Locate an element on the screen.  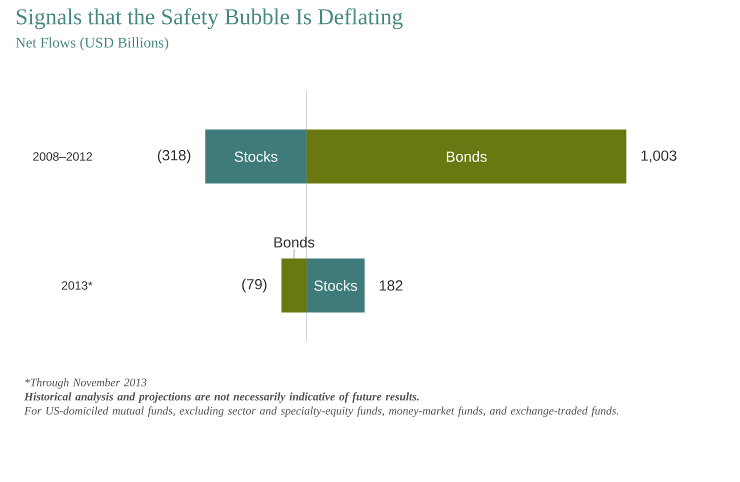
series-label: Bonds is located at coordinates (294, 242).